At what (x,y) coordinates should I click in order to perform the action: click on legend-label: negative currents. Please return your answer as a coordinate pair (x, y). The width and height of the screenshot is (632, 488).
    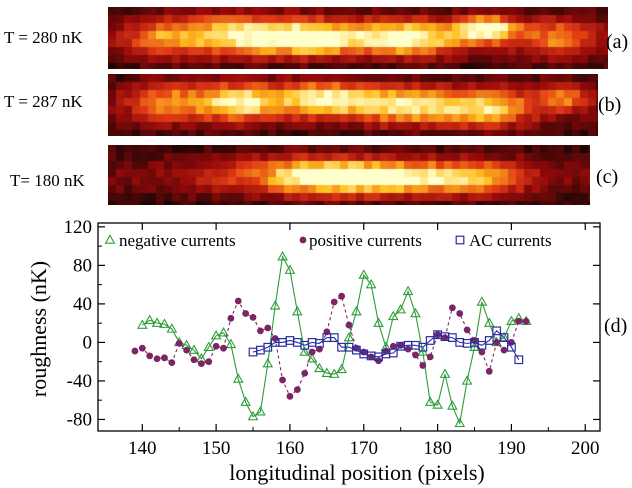
    Looking at the image, I should click on (177, 240).